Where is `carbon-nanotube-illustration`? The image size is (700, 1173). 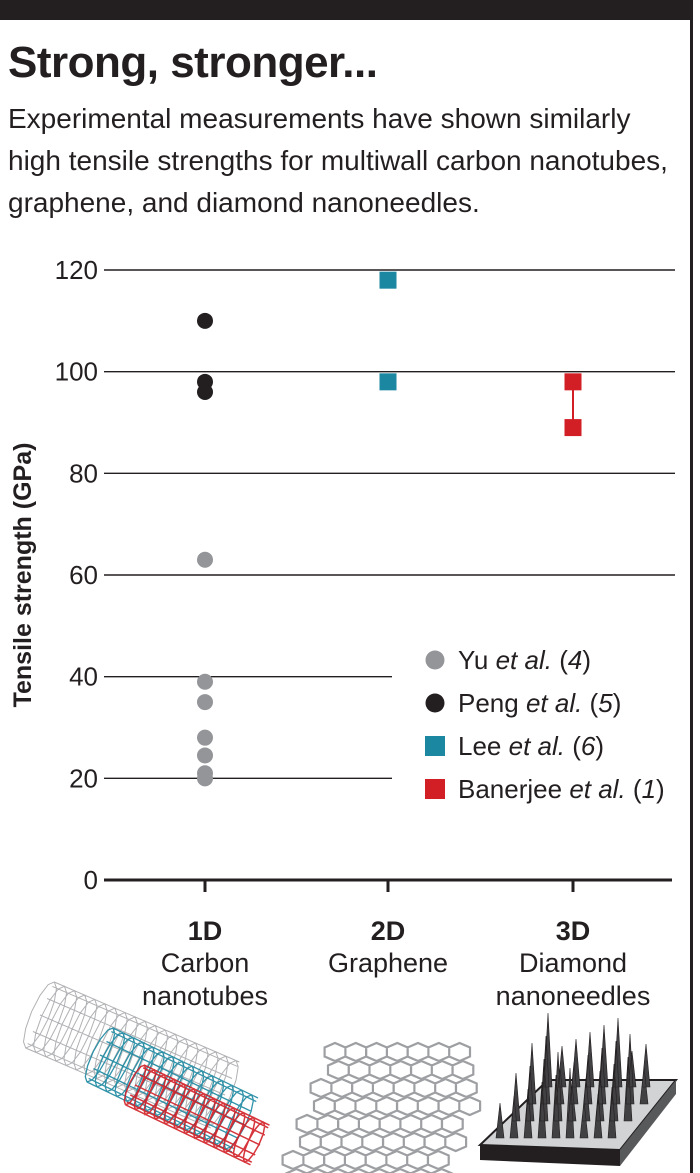
carbon-nanotube-illustration is located at coordinates (146, 1073).